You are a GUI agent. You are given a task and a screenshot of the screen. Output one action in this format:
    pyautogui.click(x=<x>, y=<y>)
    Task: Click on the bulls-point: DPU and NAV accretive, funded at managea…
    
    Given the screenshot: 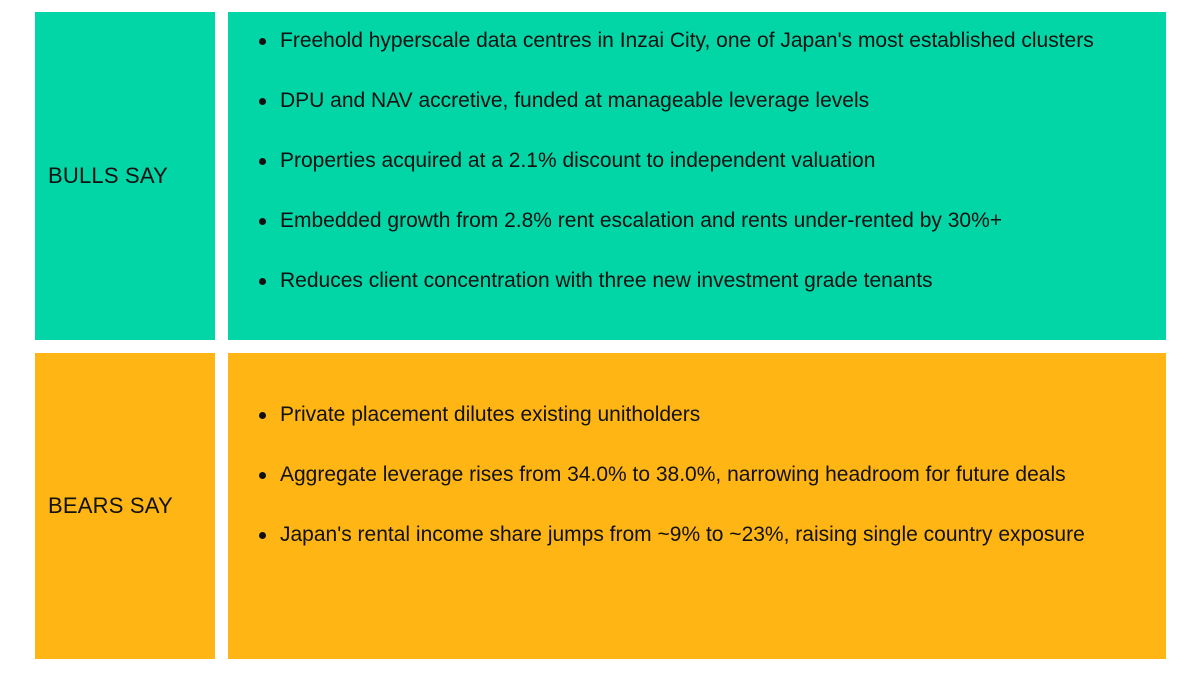 What is the action you would take?
    pyautogui.click(x=704, y=101)
    